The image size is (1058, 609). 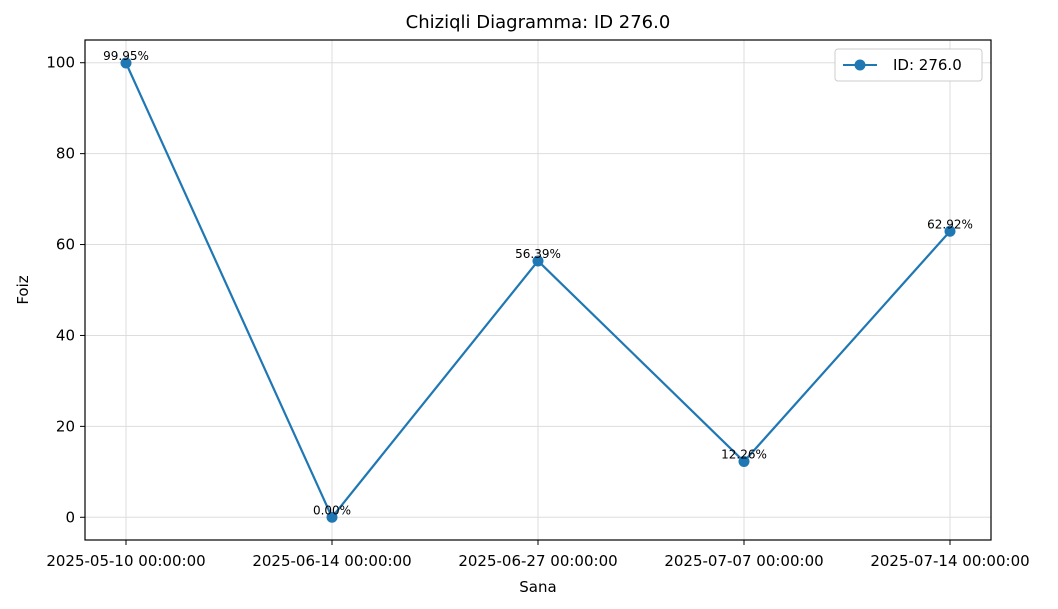 What do you see at coordinates (860, 65) in the screenshot?
I see `legend-marker-icon` at bounding box center [860, 65].